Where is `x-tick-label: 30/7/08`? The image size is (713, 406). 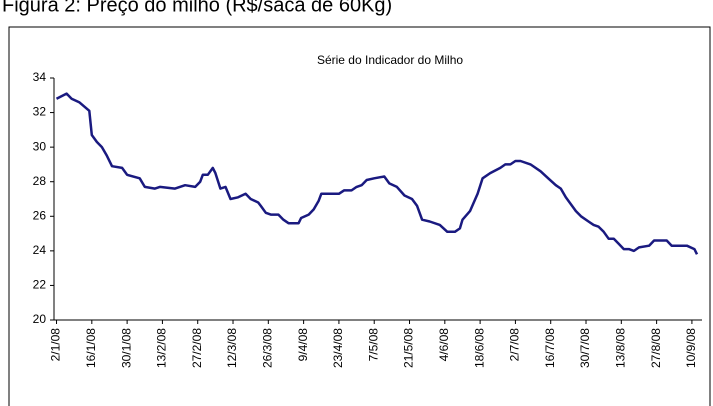 x-tick-label: 30/7/08 is located at coordinates (585, 348).